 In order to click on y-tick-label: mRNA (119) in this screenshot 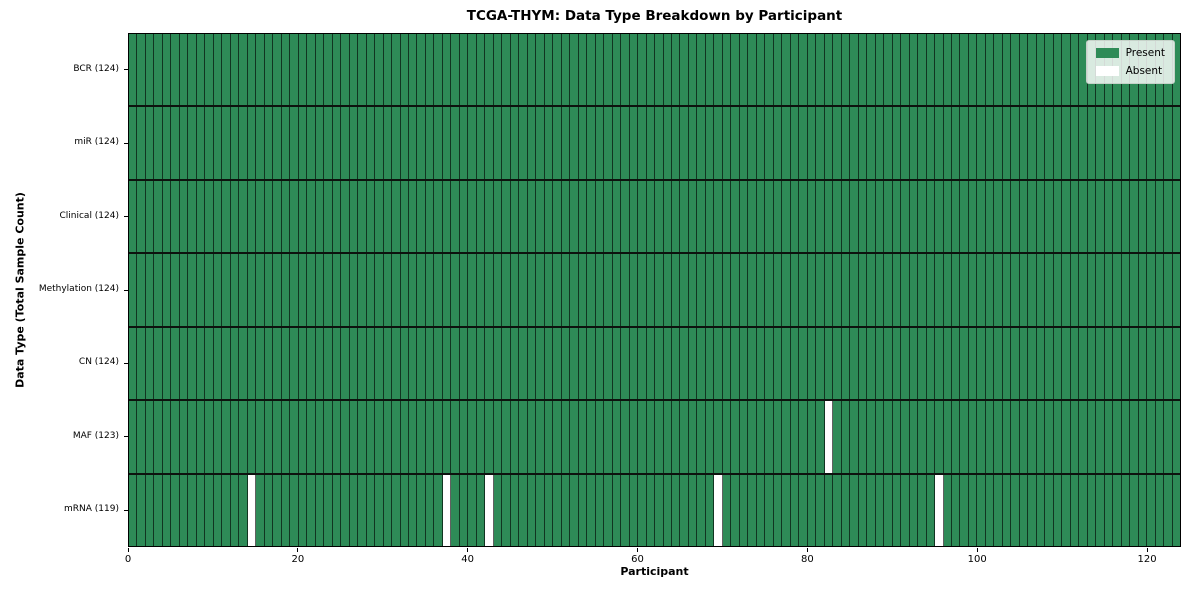, I will do `click(91, 509)`.